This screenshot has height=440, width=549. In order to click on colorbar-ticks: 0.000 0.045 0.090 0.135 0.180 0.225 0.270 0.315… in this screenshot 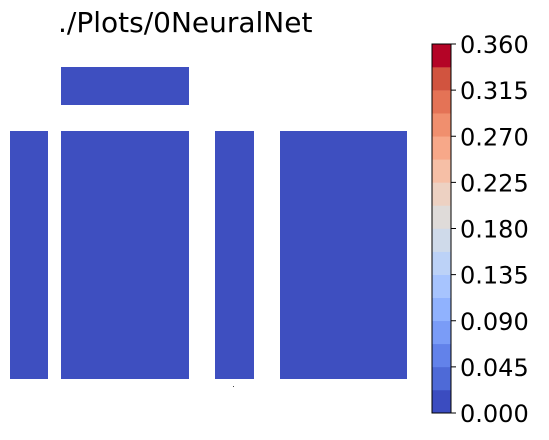, I will do `click(490, 229)`.